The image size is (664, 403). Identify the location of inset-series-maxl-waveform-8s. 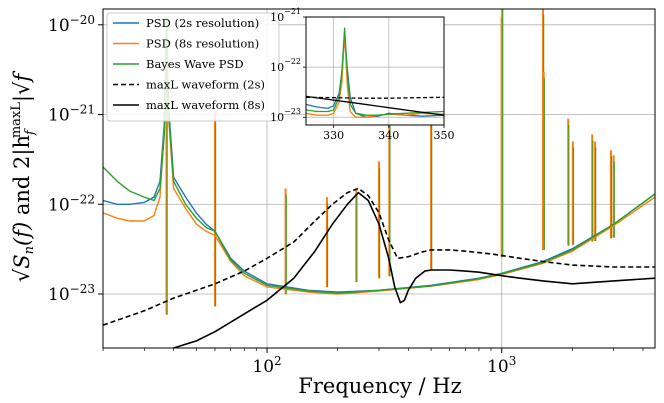
(375, 105).